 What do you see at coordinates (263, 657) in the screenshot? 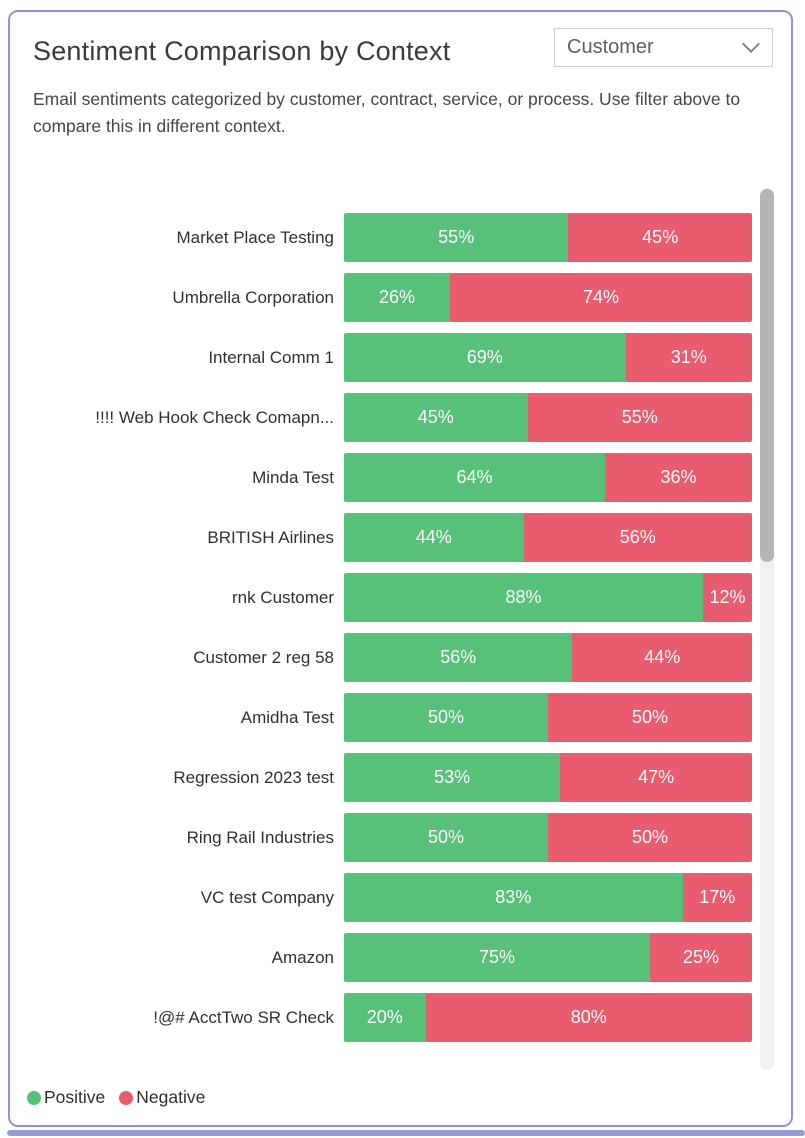
I see `category-label: Customer 2 reg 58` at bounding box center [263, 657].